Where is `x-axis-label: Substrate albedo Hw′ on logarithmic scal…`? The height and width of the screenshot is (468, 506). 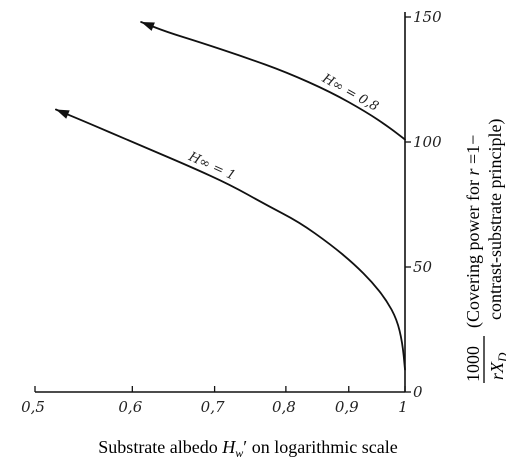 x-axis-label: Substrate albedo Hw′ on logarithmic scal… is located at coordinates (247, 448).